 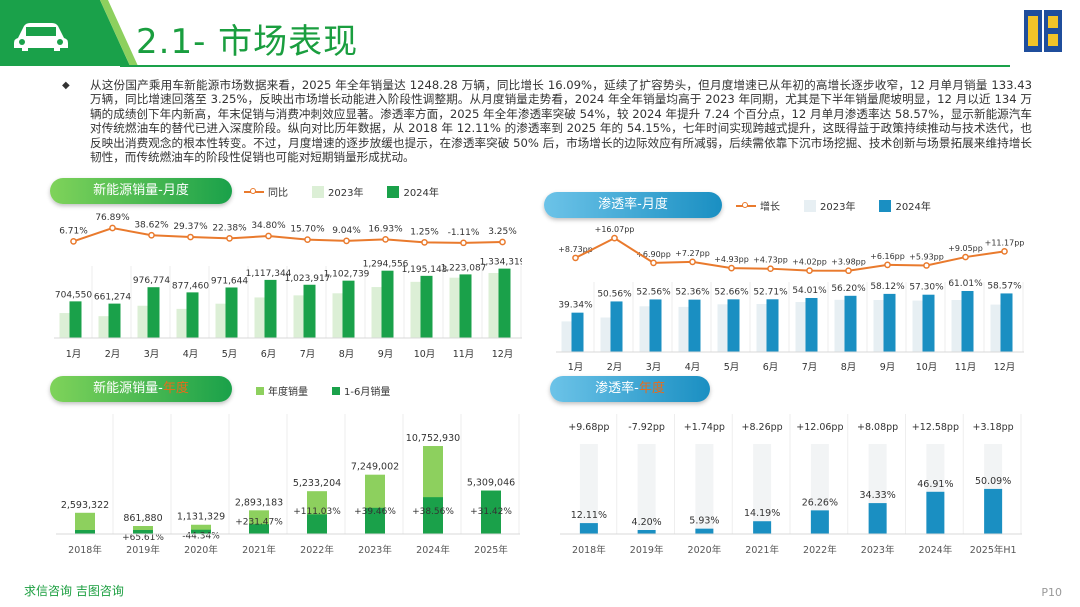 I want to click on legend-item-h1: 1-6月销量, so click(x=361, y=390).